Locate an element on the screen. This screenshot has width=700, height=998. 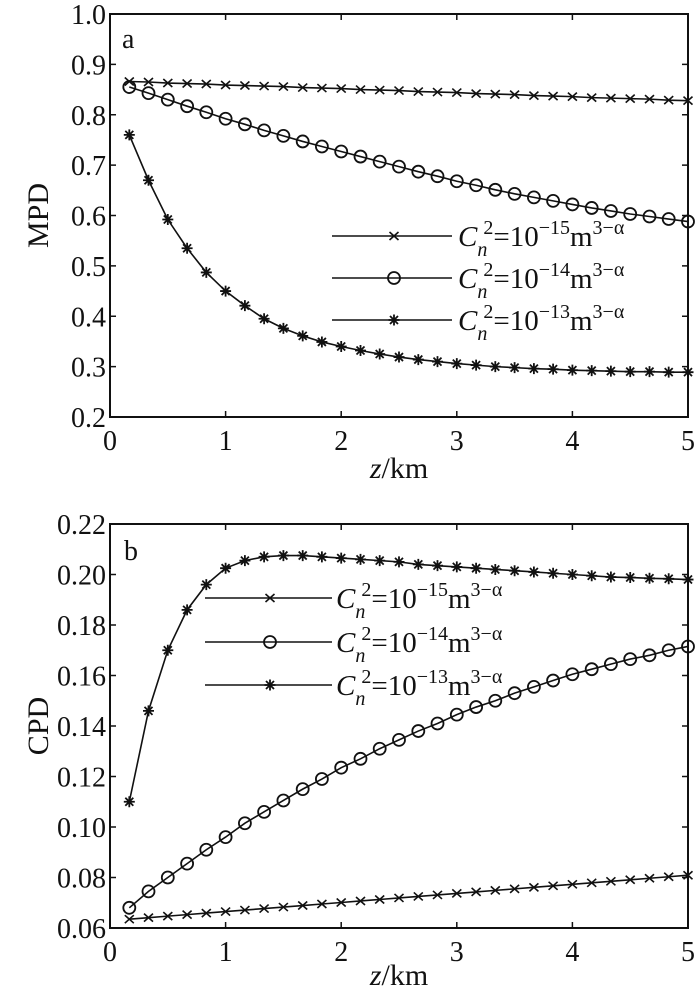
panel-letter: a is located at coordinates (128, 39).